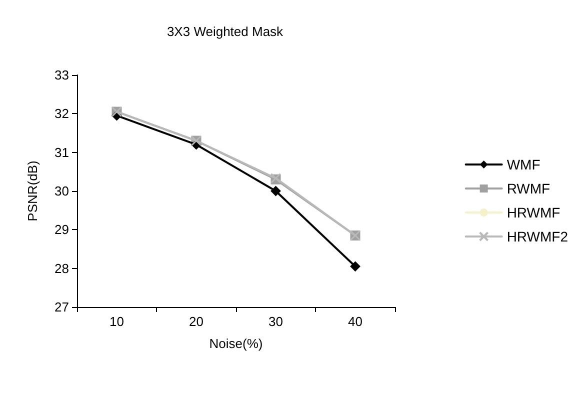 This screenshot has height=401, width=588. Describe the element at coordinates (61, 152) in the screenshot. I see `y-tick-label: 31` at that location.